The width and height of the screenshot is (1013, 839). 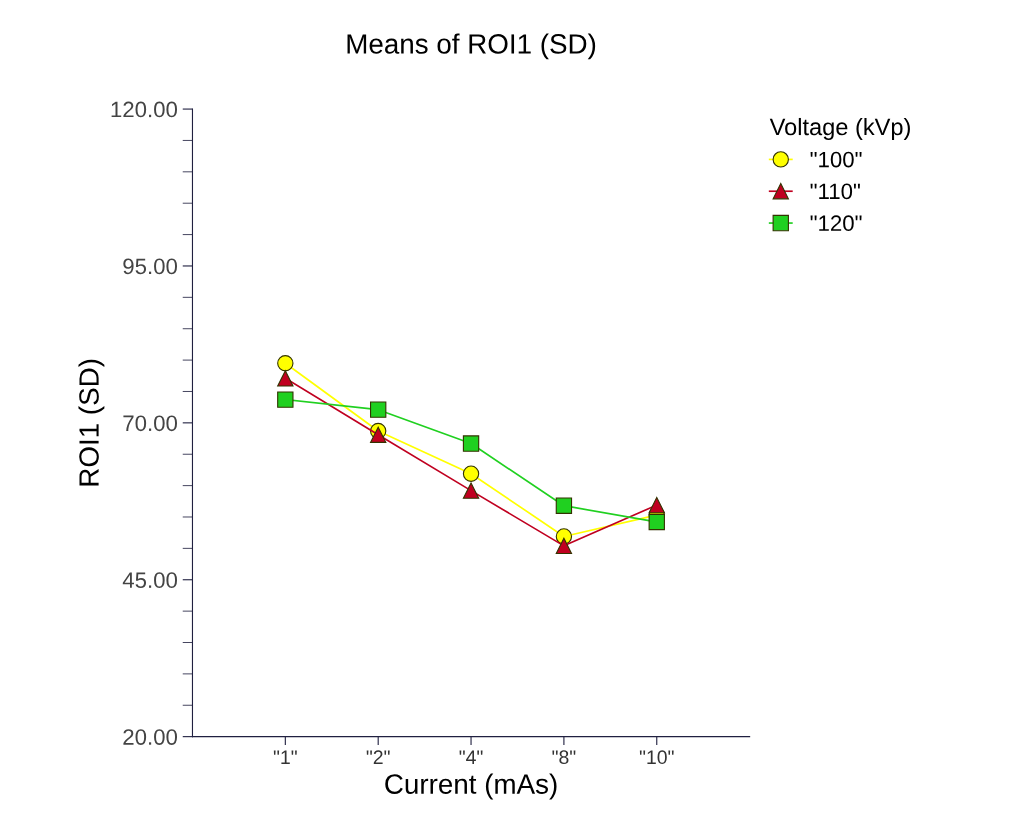 What do you see at coordinates (656, 757) in the screenshot?
I see `x-tick-label: "10"` at bounding box center [656, 757].